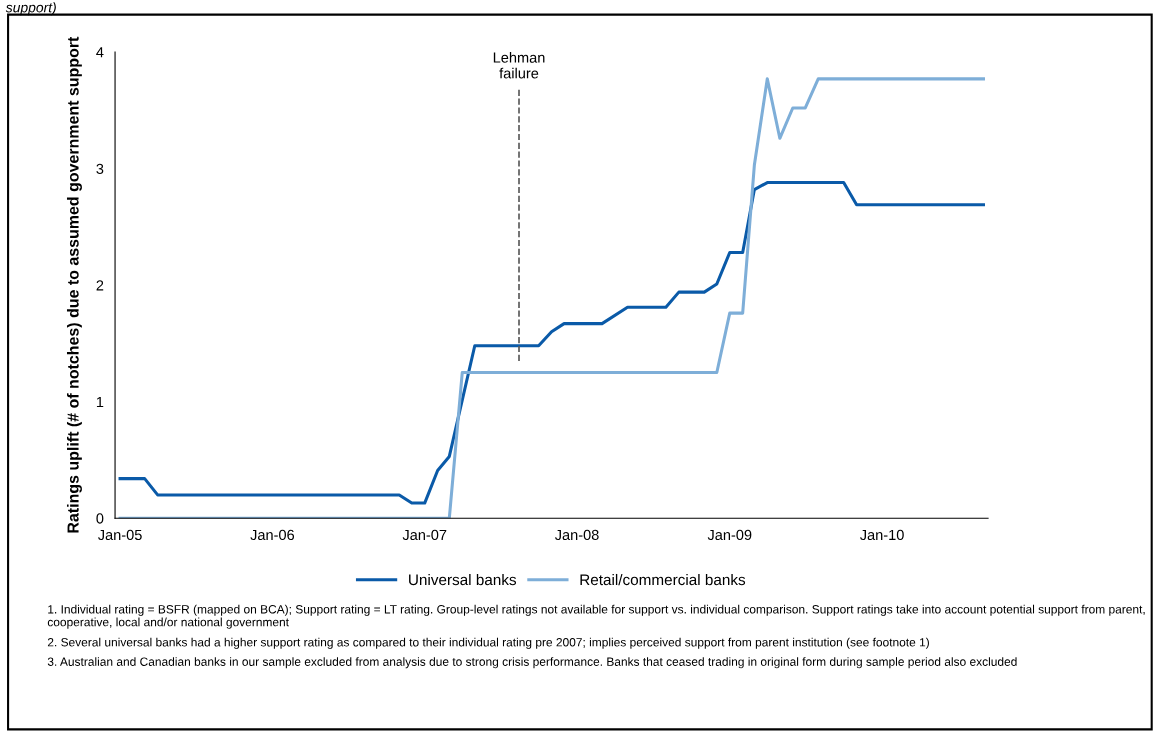  What do you see at coordinates (596, 616) in the screenshot?
I see `text: 1. Individual rating = BSFR (mapped on BCA); Support rating = LT rating. Group-level ratings not available for support vs. individual comparison. Support ratings take into account potential support from parent, cooperative, local and/or national government` at bounding box center [596, 616].